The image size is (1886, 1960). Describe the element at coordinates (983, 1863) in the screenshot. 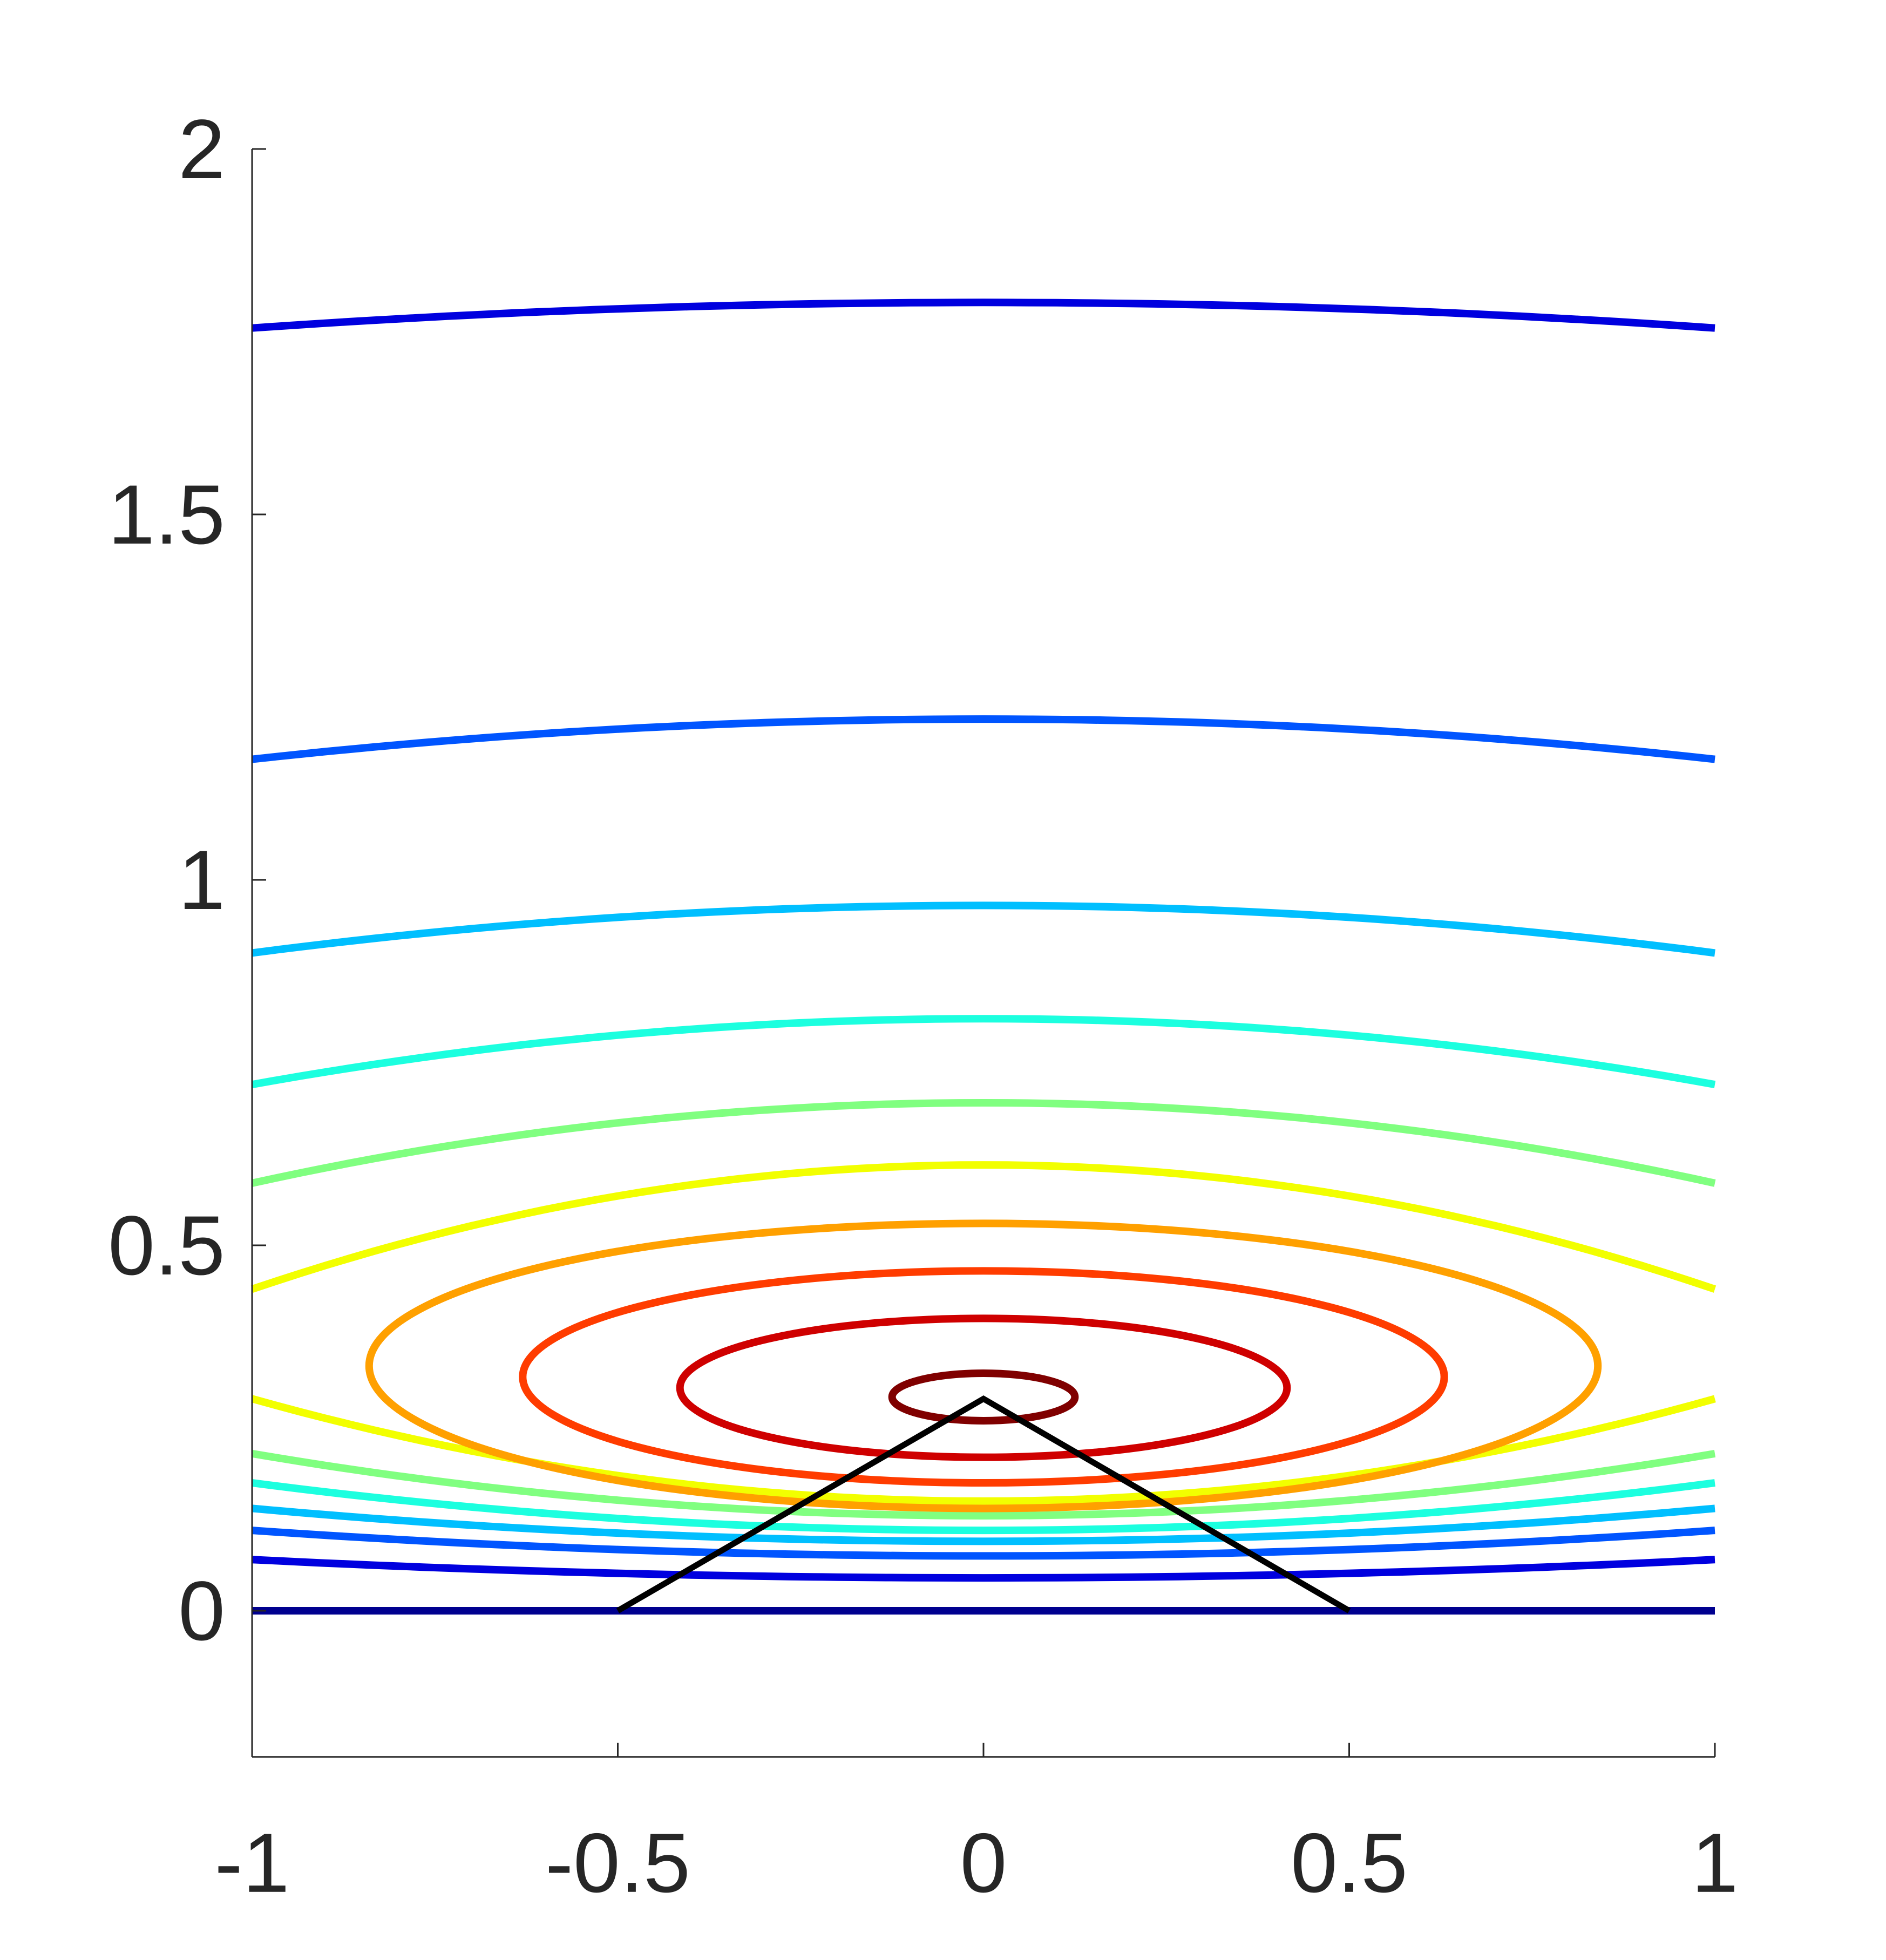

I see `x-tick-label: 0` at that location.